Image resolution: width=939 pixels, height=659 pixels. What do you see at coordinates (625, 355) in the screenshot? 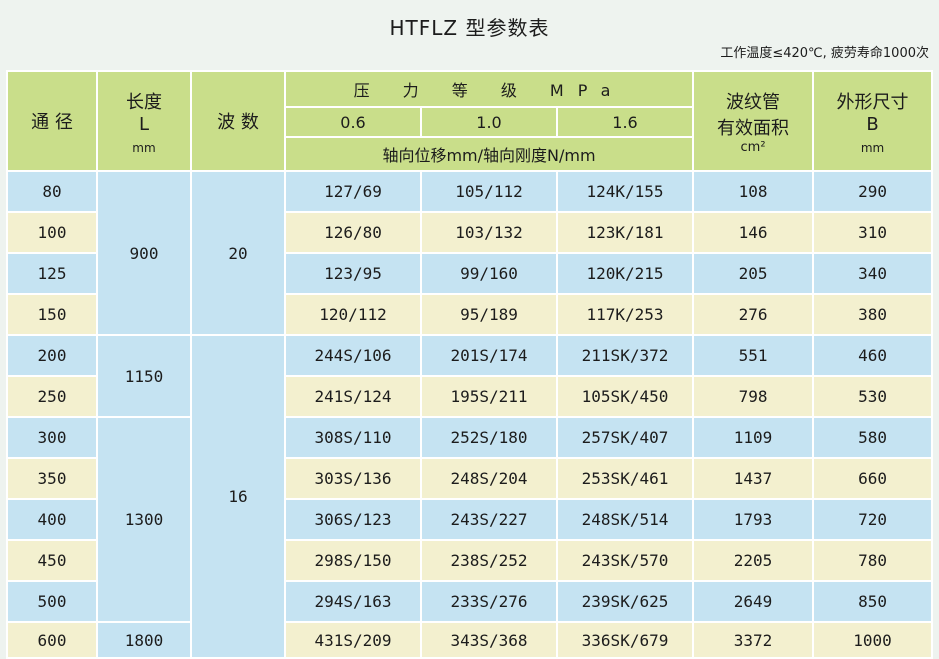
I see `cell-pressure-1-6: 211SK/372` at bounding box center [625, 355].